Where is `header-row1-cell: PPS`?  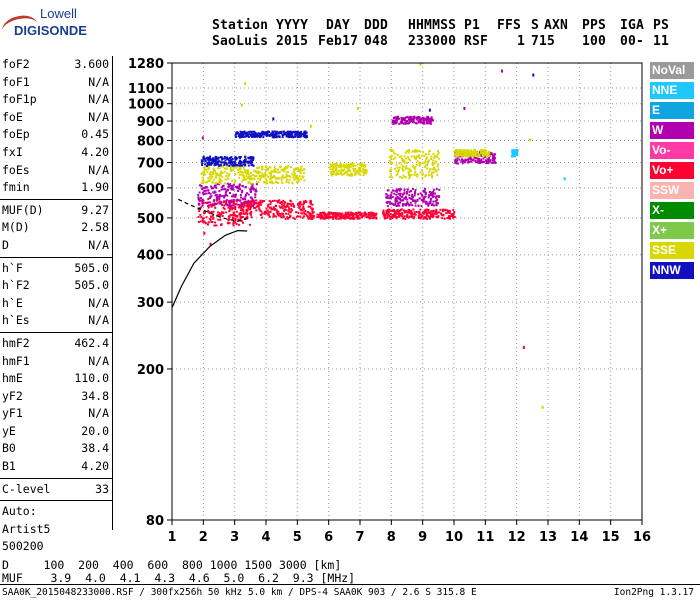 header-row1-cell: PPS is located at coordinates (594, 25).